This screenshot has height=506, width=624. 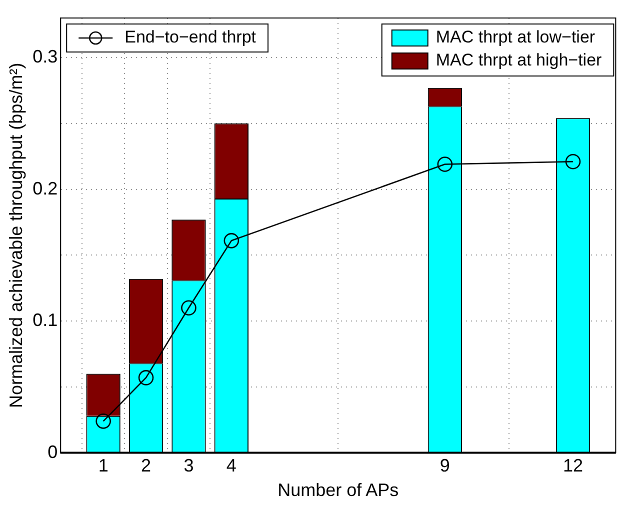 I want to click on y-tick-label: 0.2, so click(x=45, y=188).